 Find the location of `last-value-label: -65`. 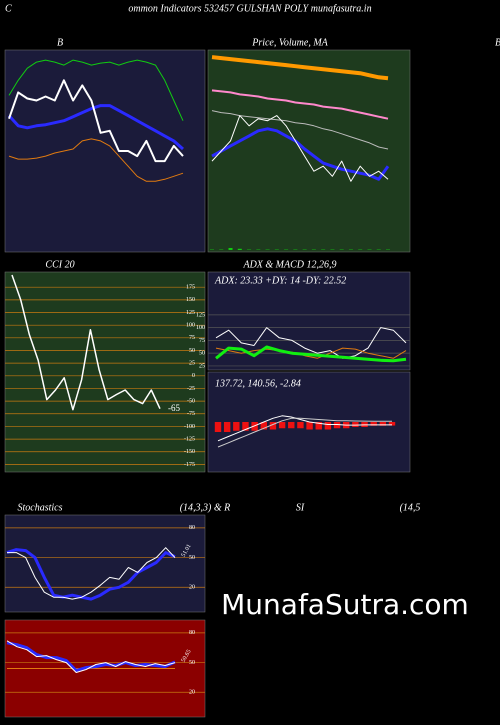

last-value-label: -65 is located at coordinates (174, 408).